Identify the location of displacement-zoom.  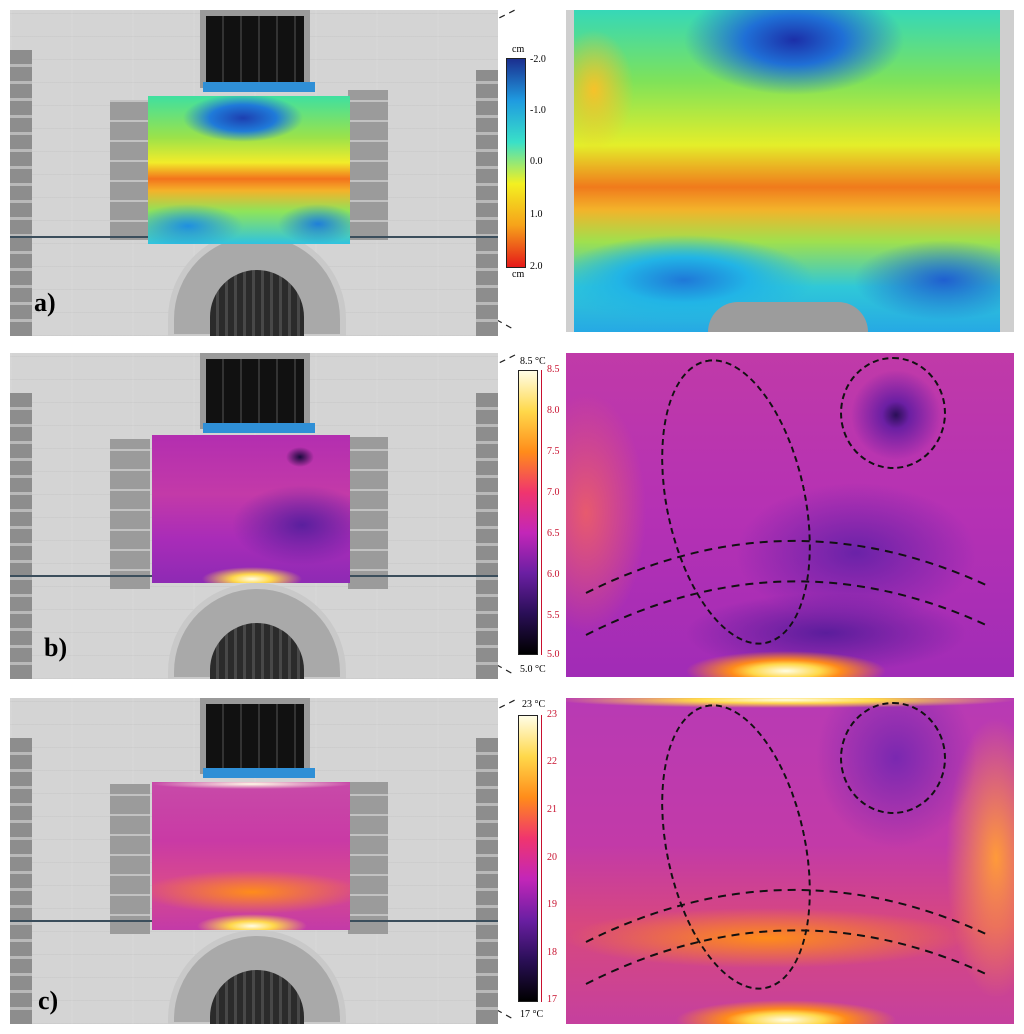
(790, 171).